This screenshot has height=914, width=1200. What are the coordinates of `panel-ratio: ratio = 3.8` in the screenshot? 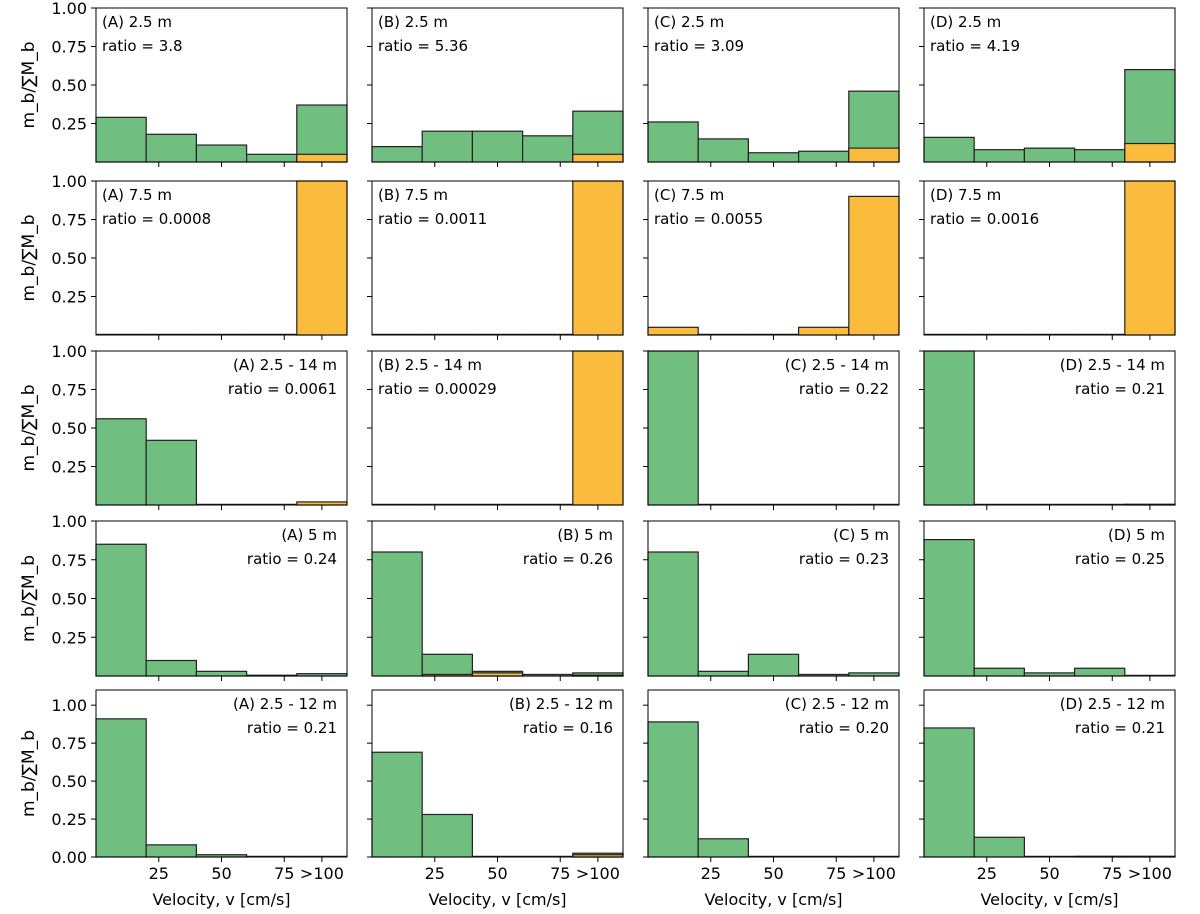 It's located at (142, 46).